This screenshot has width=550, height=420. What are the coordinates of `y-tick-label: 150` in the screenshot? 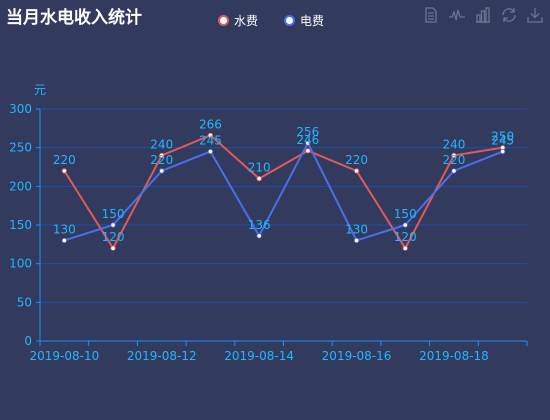 It's located at (20, 225).